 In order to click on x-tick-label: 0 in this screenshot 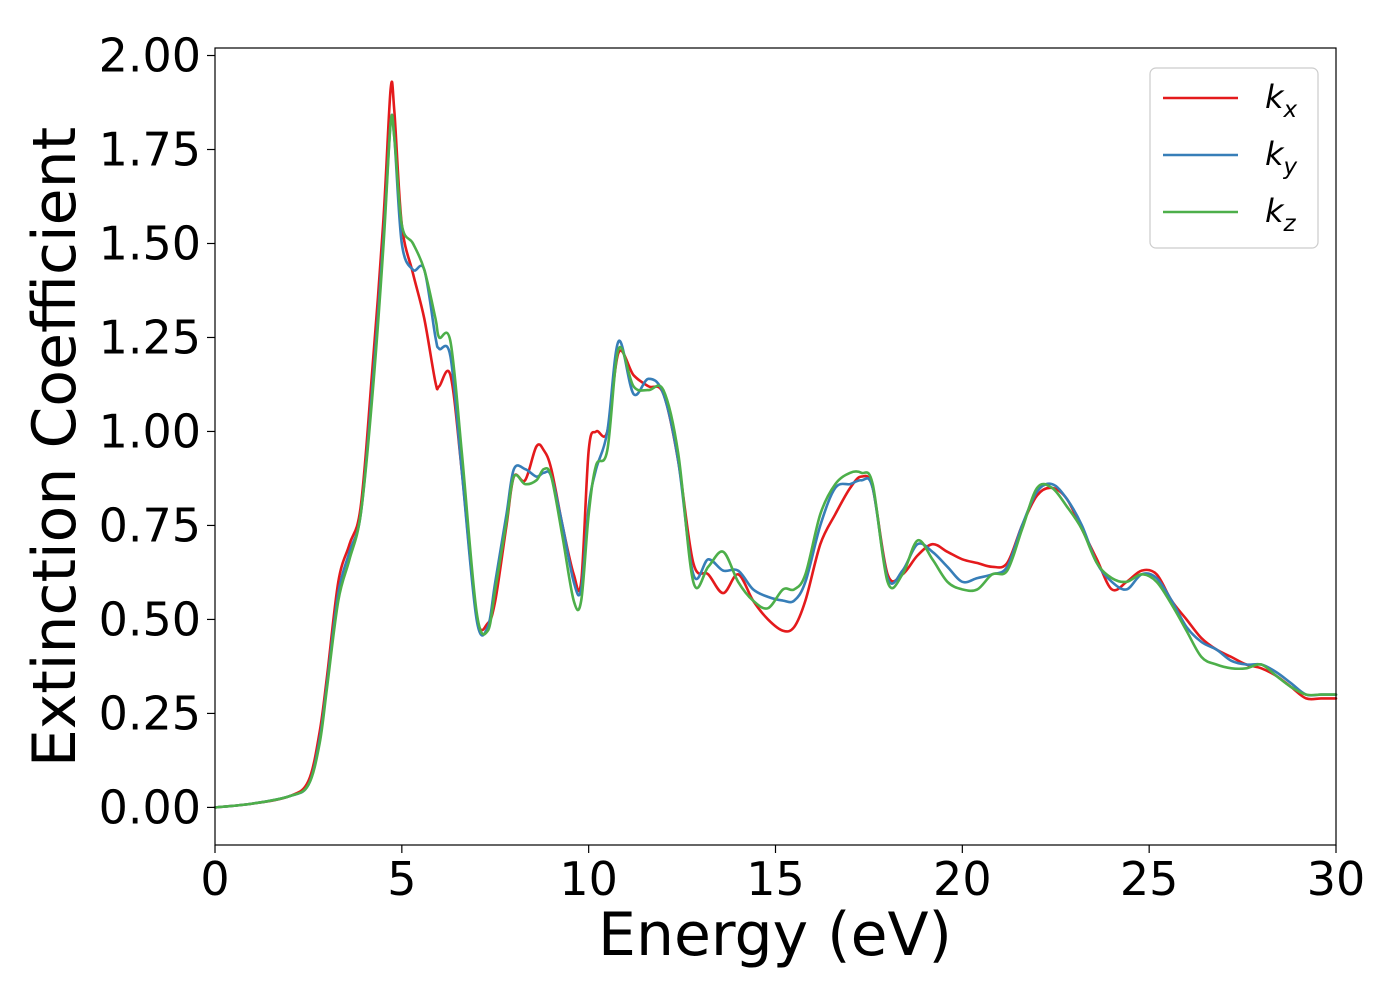, I will do `click(214, 879)`.